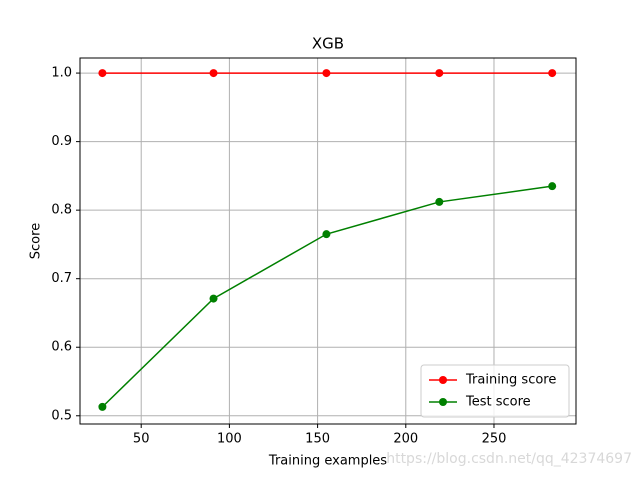  Describe the element at coordinates (495, 391) in the screenshot. I see `legend-box` at that location.